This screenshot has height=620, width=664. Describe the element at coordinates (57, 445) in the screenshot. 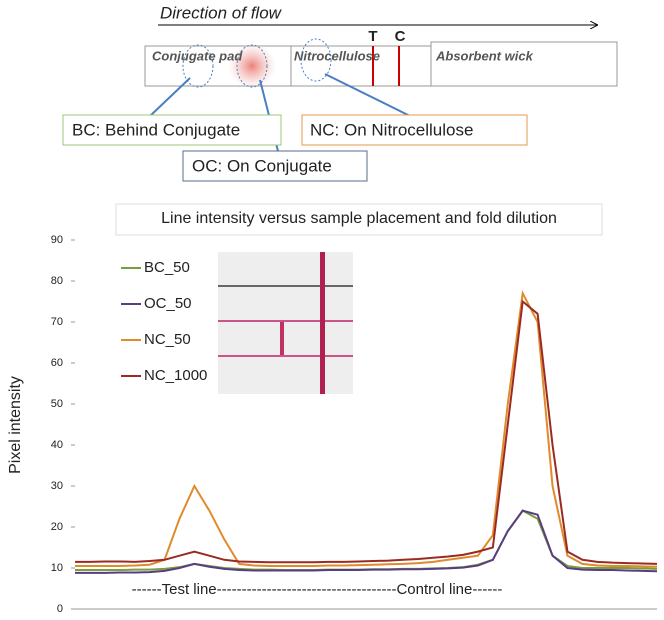

I see `y-tick-label: 40` at that location.